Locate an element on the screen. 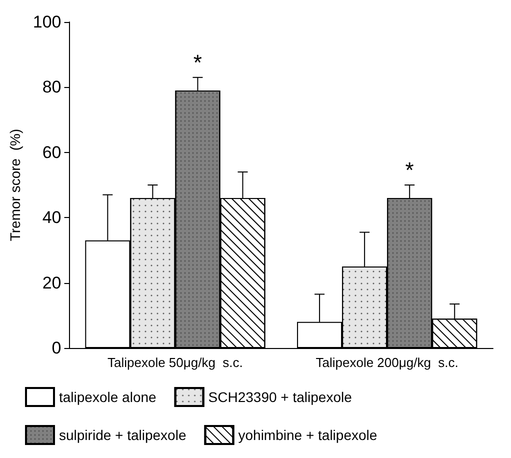 The image size is (511, 458). y-tick-label: 20 is located at coordinates (52, 282).